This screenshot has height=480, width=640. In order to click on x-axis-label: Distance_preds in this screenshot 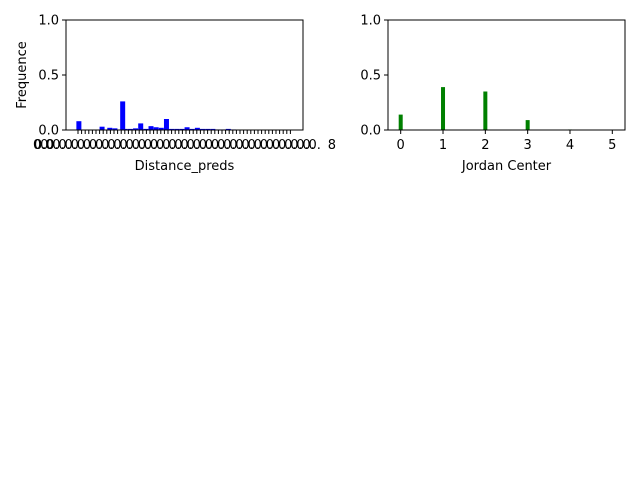, I will do `click(185, 166)`.